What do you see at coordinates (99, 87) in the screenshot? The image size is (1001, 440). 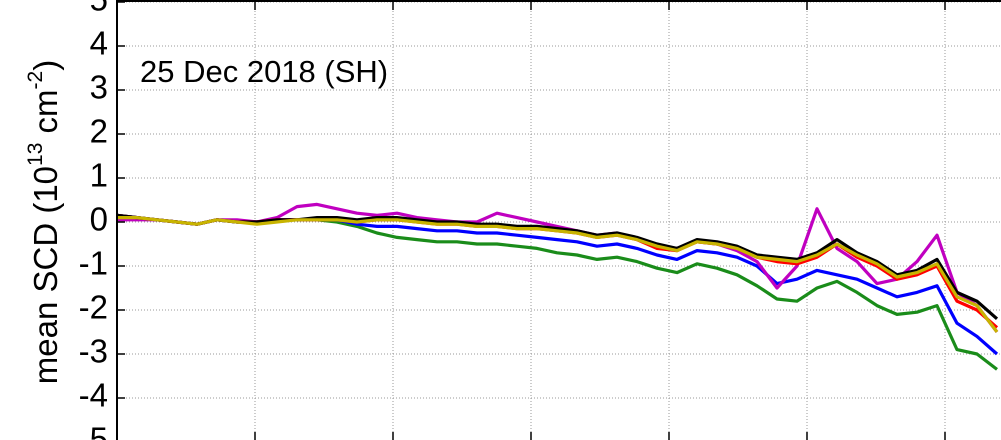 I see `y-tick-label: 3` at bounding box center [99, 87].